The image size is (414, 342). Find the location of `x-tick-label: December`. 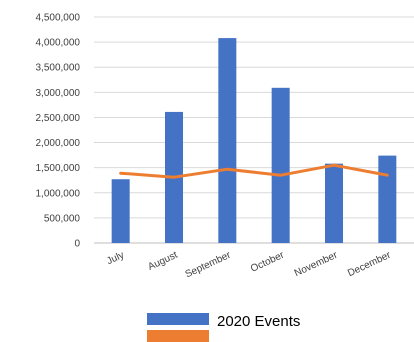

x-tick-label: December is located at coordinates (369, 264).